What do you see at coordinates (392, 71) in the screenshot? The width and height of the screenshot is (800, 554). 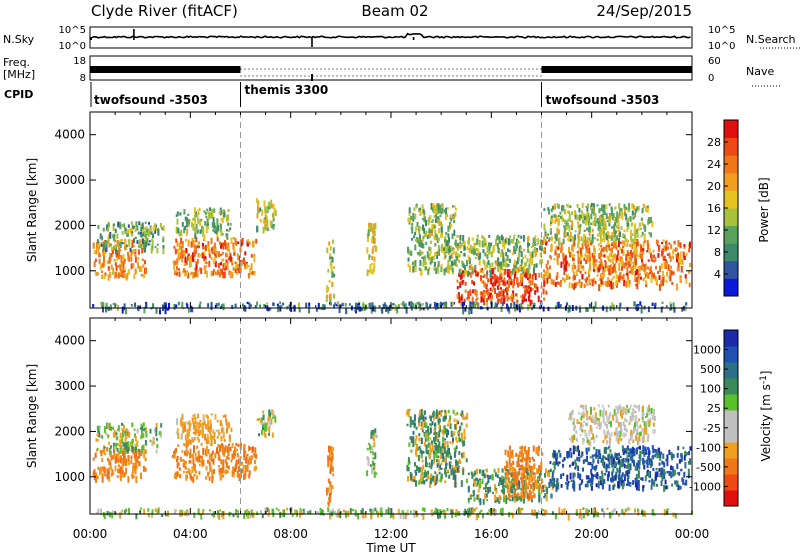 I see `freq-nave-panel: Freq. [MHz] 18 8 60 0 Nave` at bounding box center [392, 71].